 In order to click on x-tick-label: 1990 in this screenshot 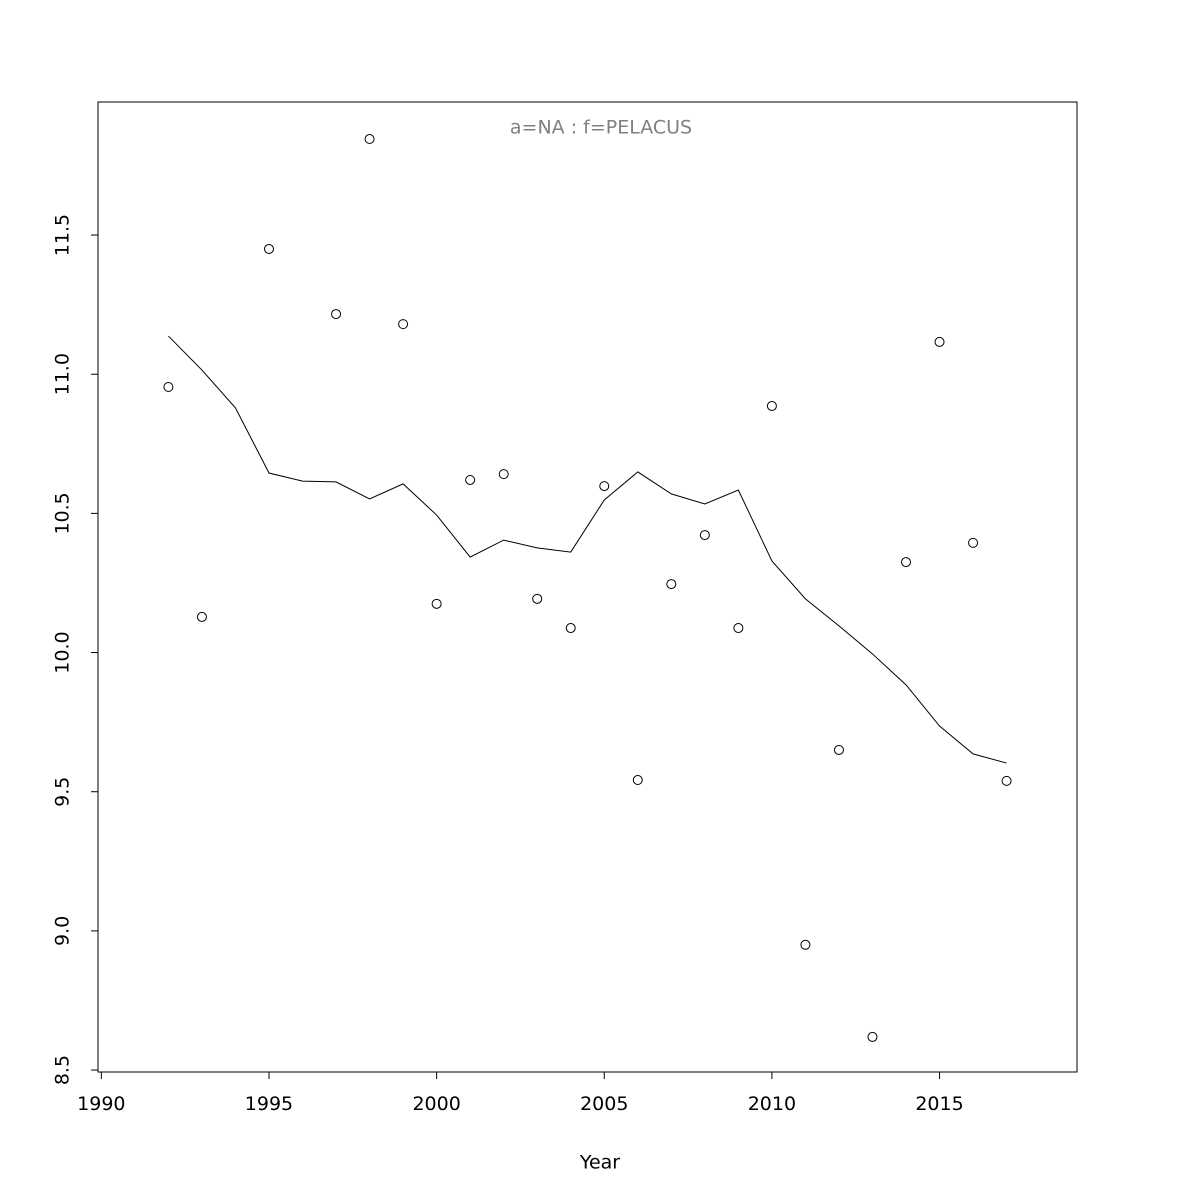, I will do `click(101, 1104)`.